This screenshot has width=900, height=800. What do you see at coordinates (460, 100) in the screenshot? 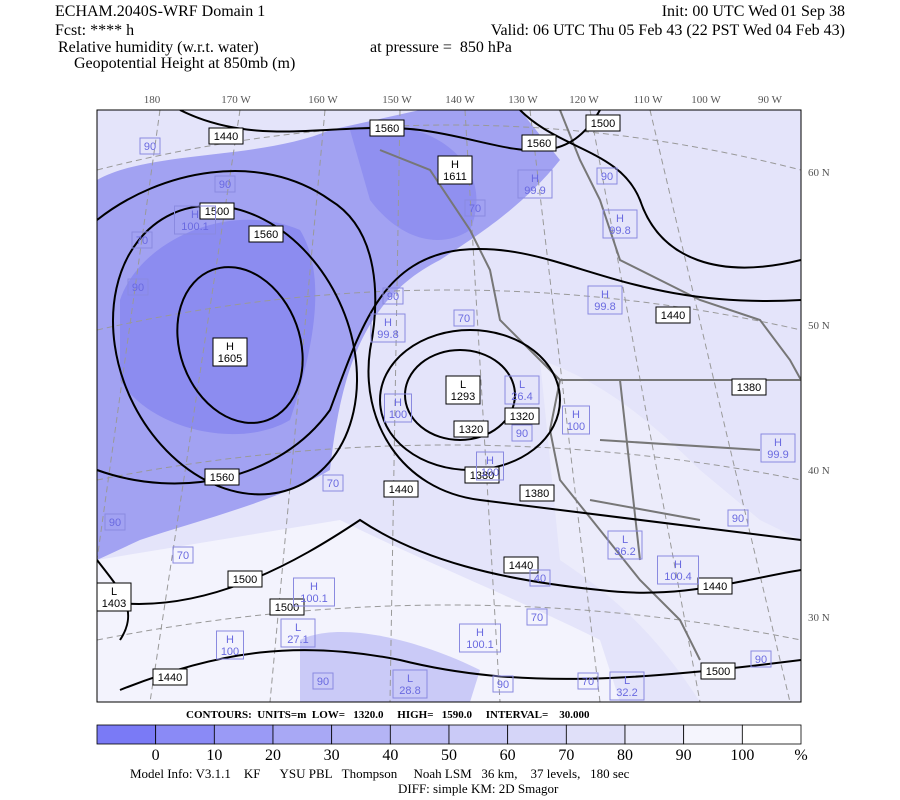
I see `longitude-label: 140 W` at bounding box center [460, 100].